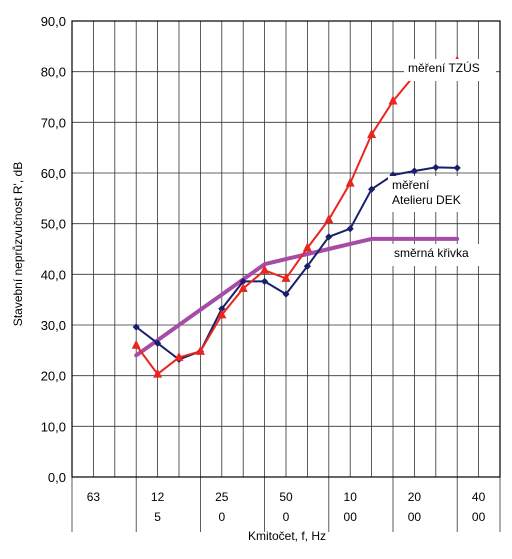 This screenshot has height=559, width=512. What do you see at coordinates (415, 497) in the screenshot?
I see `x-tick-label: 20` at bounding box center [415, 497].